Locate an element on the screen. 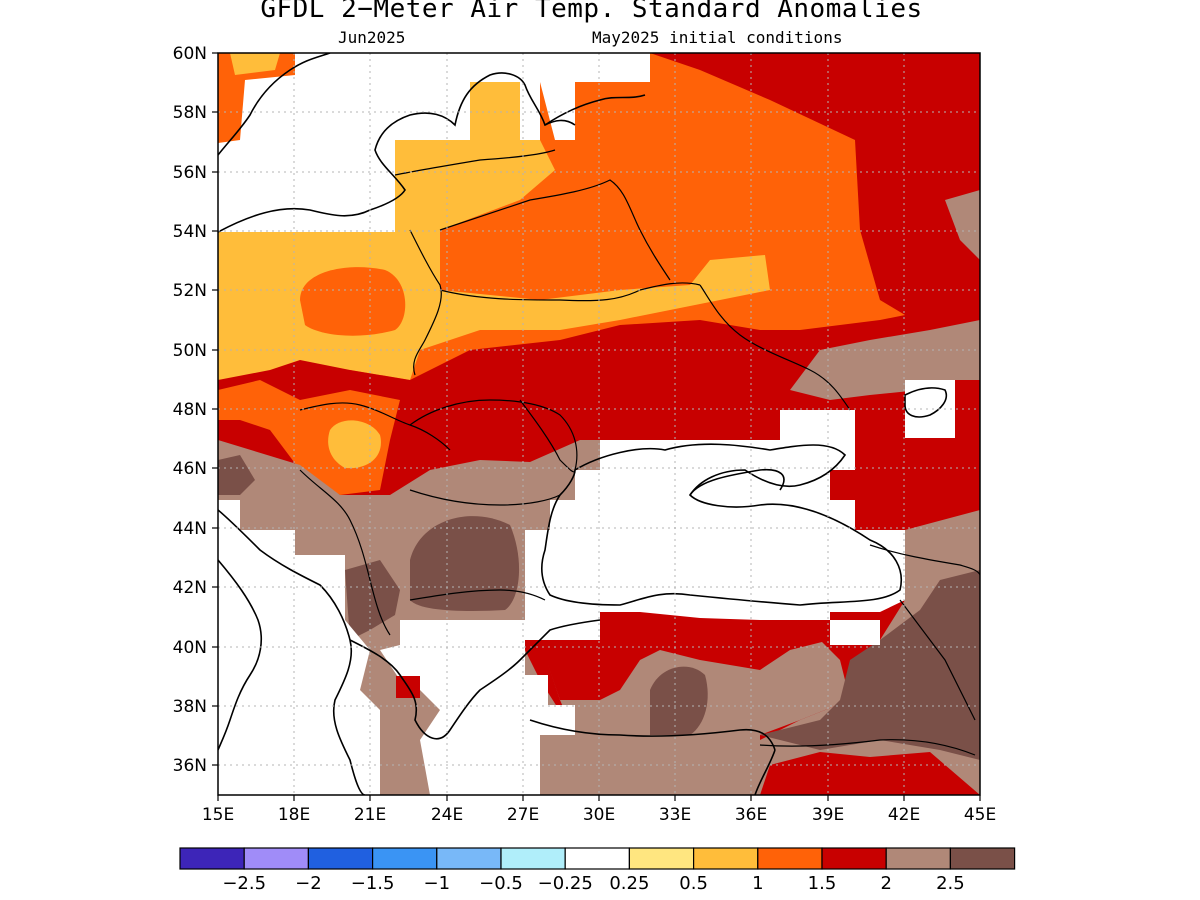 This screenshot has height=900, width=1200. lat-label: 48N is located at coordinates (190, 410).